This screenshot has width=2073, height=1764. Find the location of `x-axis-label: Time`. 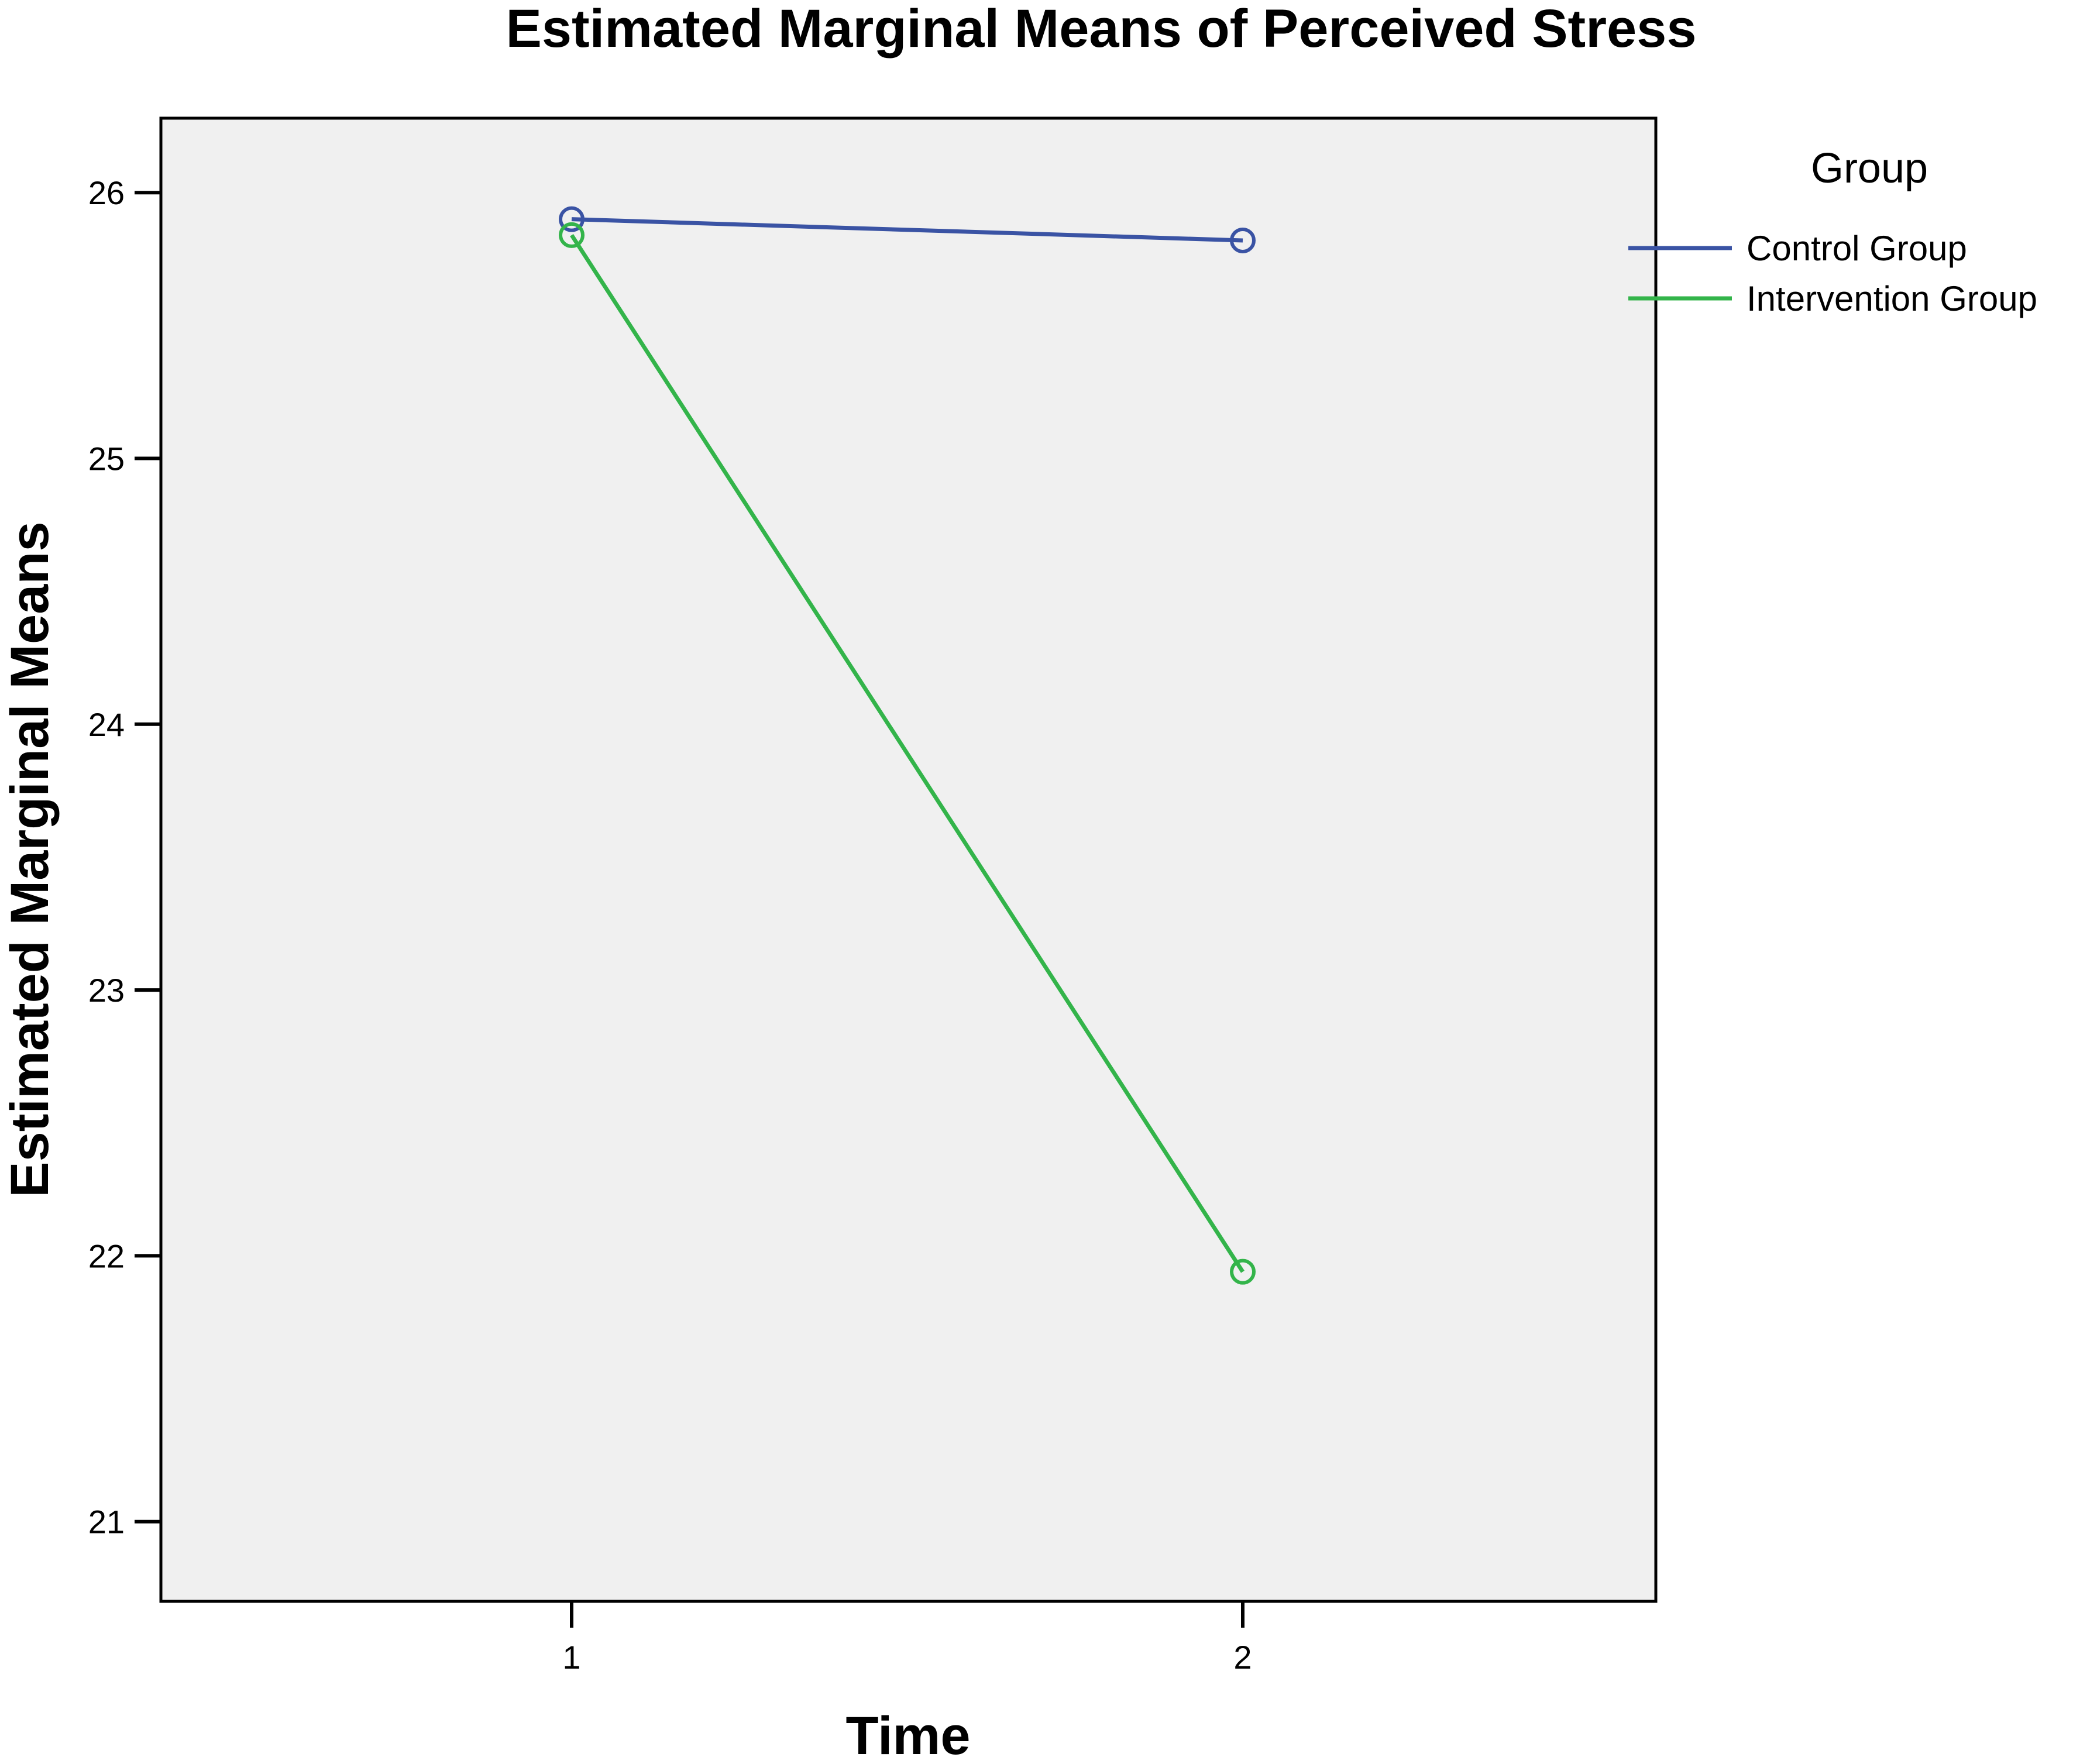

x-axis-label: Time is located at coordinates (907, 1735).